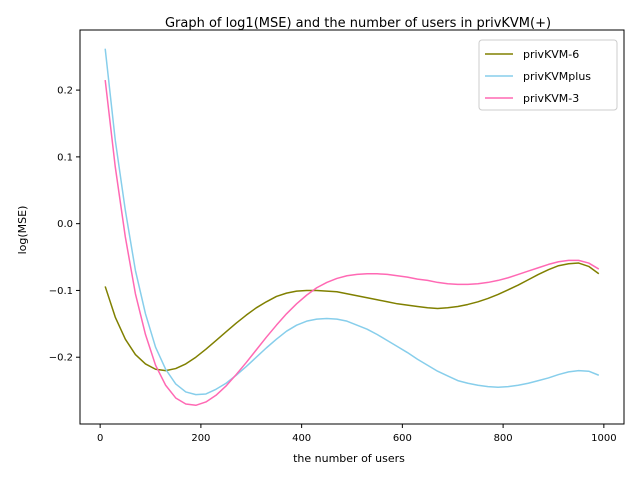  Describe the element at coordinates (22, 230) in the screenshot. I see `y-axis-label: log(MSE)` at that location.